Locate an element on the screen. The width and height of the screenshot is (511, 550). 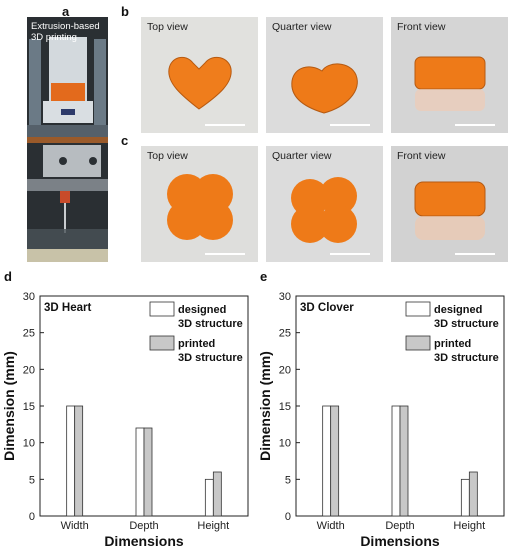
heart-front-view-photo: Front view is located at coordinates (449, 75).